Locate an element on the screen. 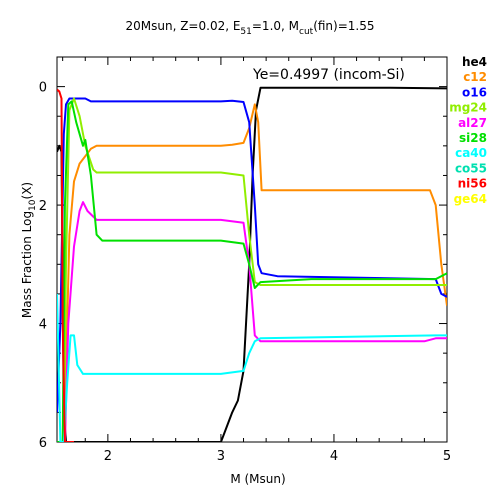 The height and width of the screenshot is (500, 500). x-tick-label: 2 is located at coordinates (108, 456).